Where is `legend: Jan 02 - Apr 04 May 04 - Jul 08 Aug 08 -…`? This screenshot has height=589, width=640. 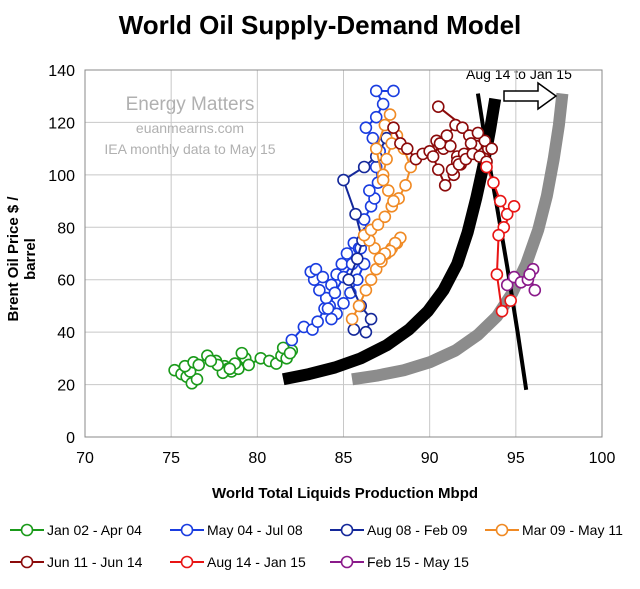
legend: Jan 02 - Apr 04 May 04 - Jul 08 Aug 08 -… is located at coordinates (320, 552).